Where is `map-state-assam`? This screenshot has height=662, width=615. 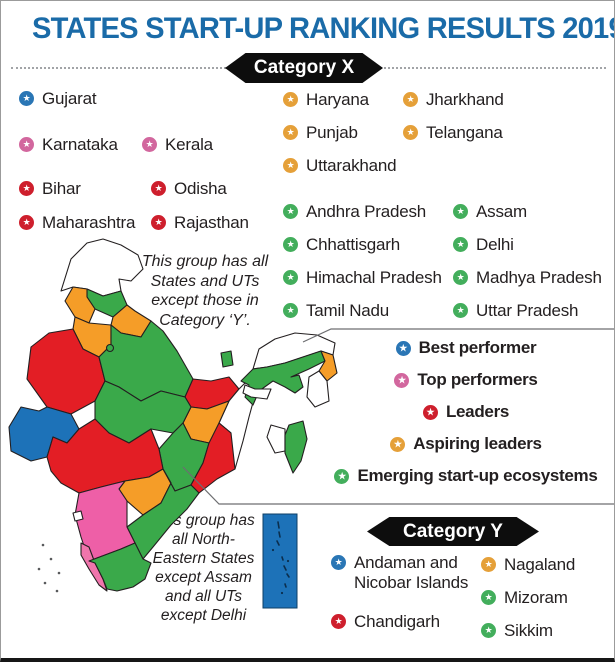
map-state-assam is located at coordinates (283, 378).